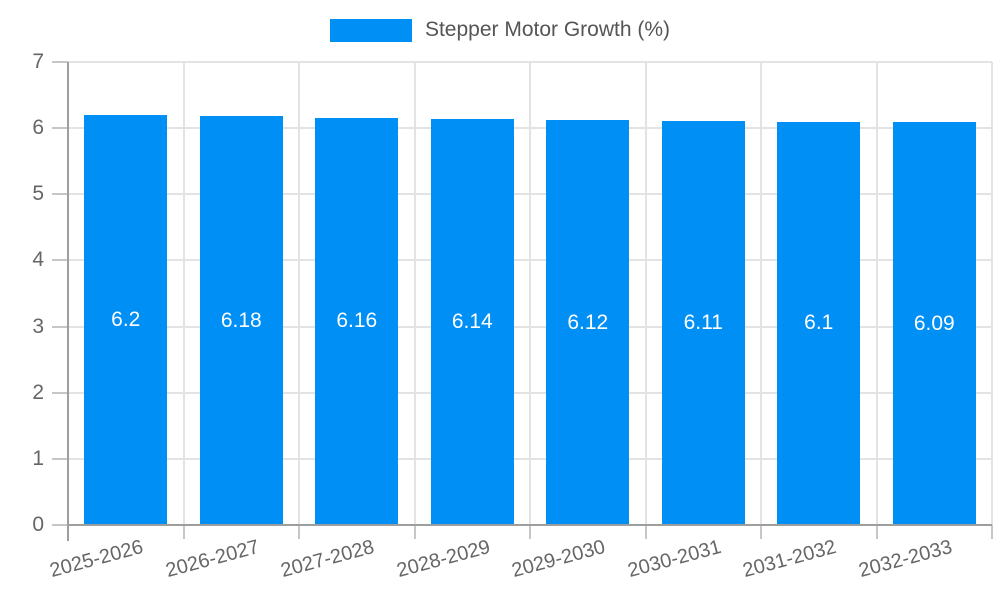 Image resolution: width=1000 pixels, height=600 pixels. I want to click on bar-value-label: 6.18, so click(241, 320).